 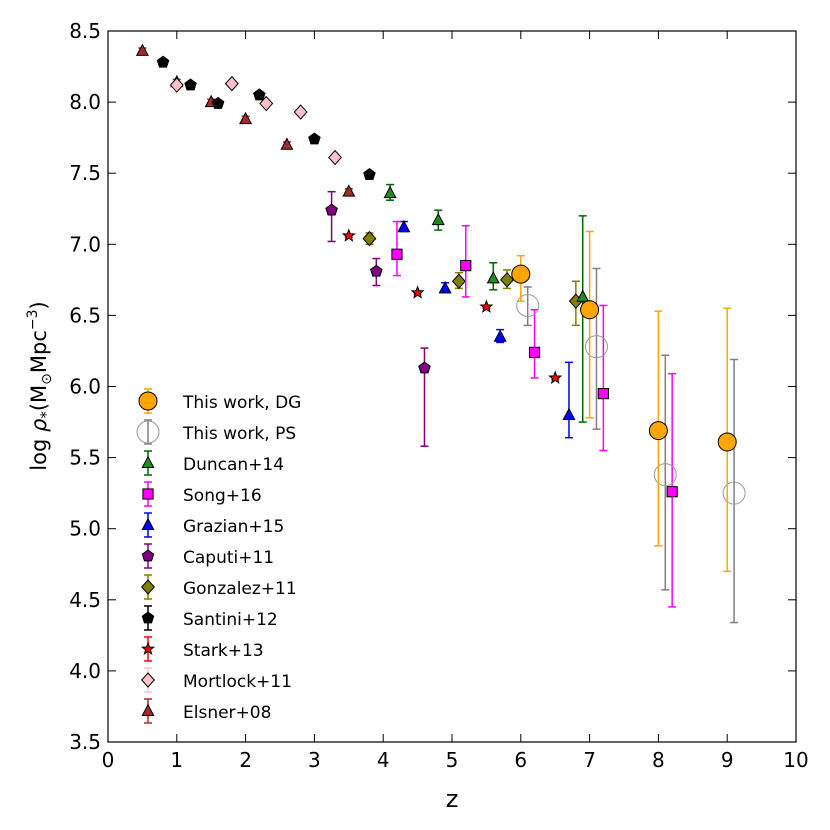 I want to click on y-tick-label: 5.0, so click(x=85, y=529).